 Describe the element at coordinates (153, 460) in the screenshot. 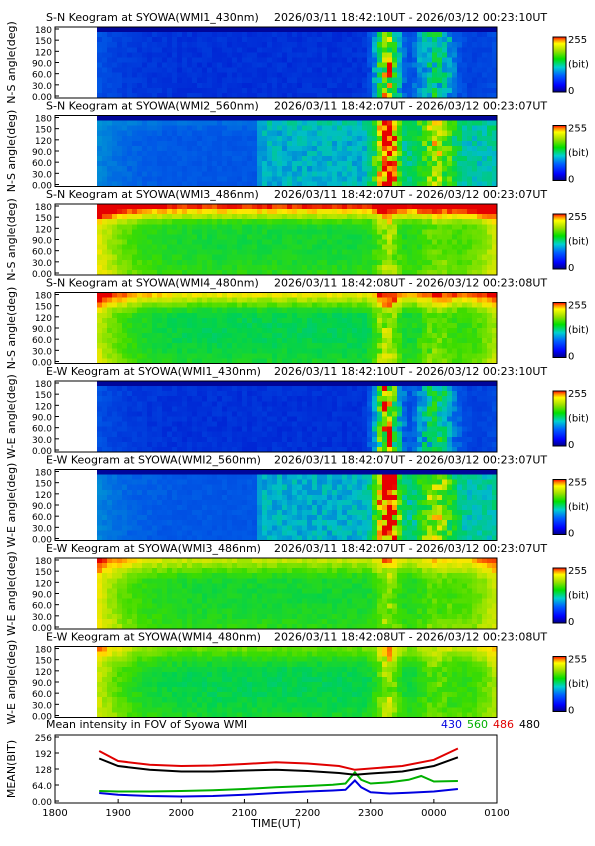

I see `panel-title: E-W Keogram at SYOWA(WMI2_560nm)` at that location.